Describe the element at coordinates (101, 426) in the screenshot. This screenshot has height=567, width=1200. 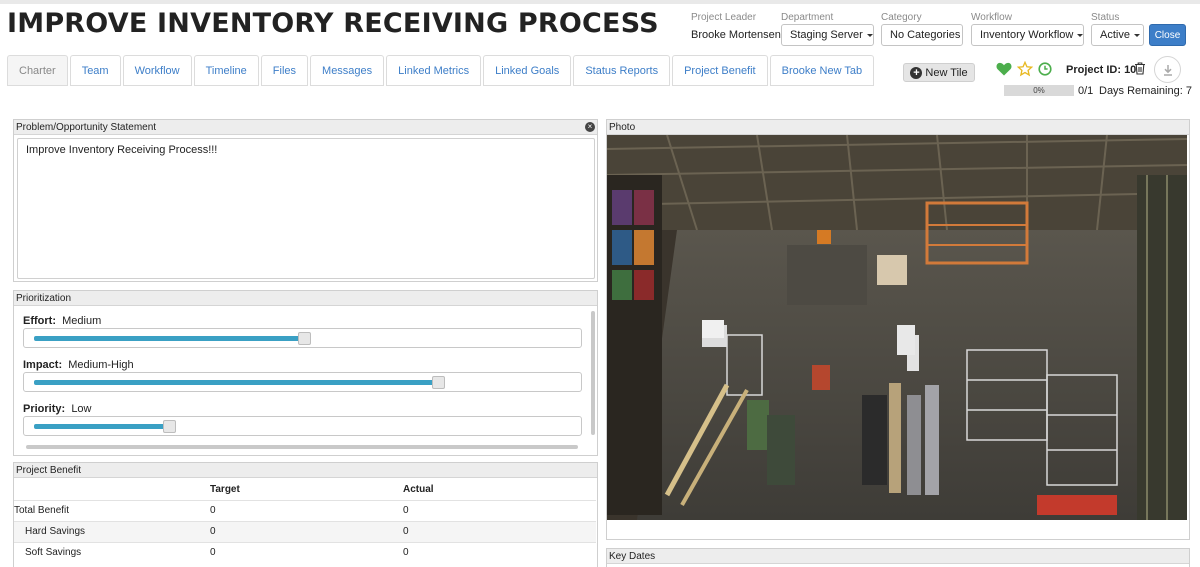
I see `priority-slider-fill` at that location.